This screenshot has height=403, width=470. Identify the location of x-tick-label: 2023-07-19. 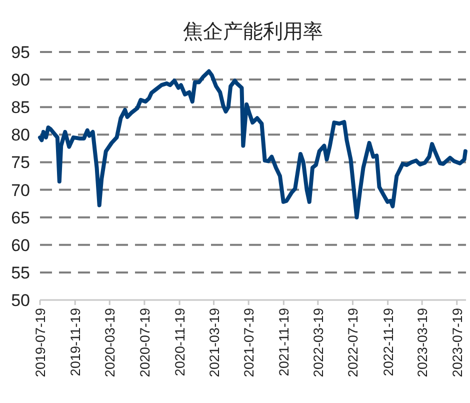
(457, 343).